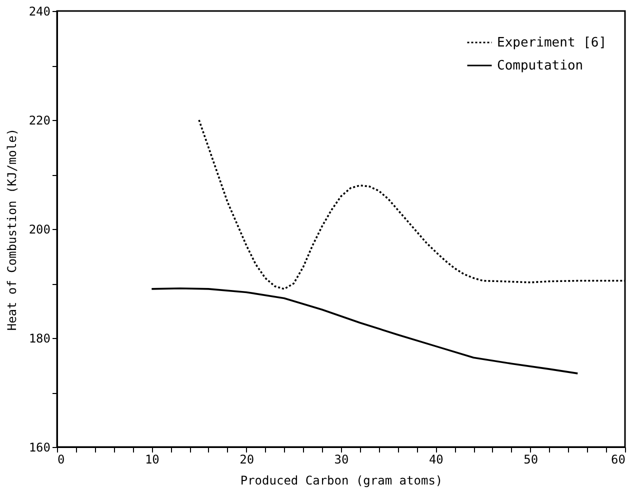 The width and height of the screenshot is (631, 491). What do you see at coordinates (341, 481) in the screenshot?
I see `x-axis-title: Produced Carbon (gram atoms)` at bounding box center [341, 481].